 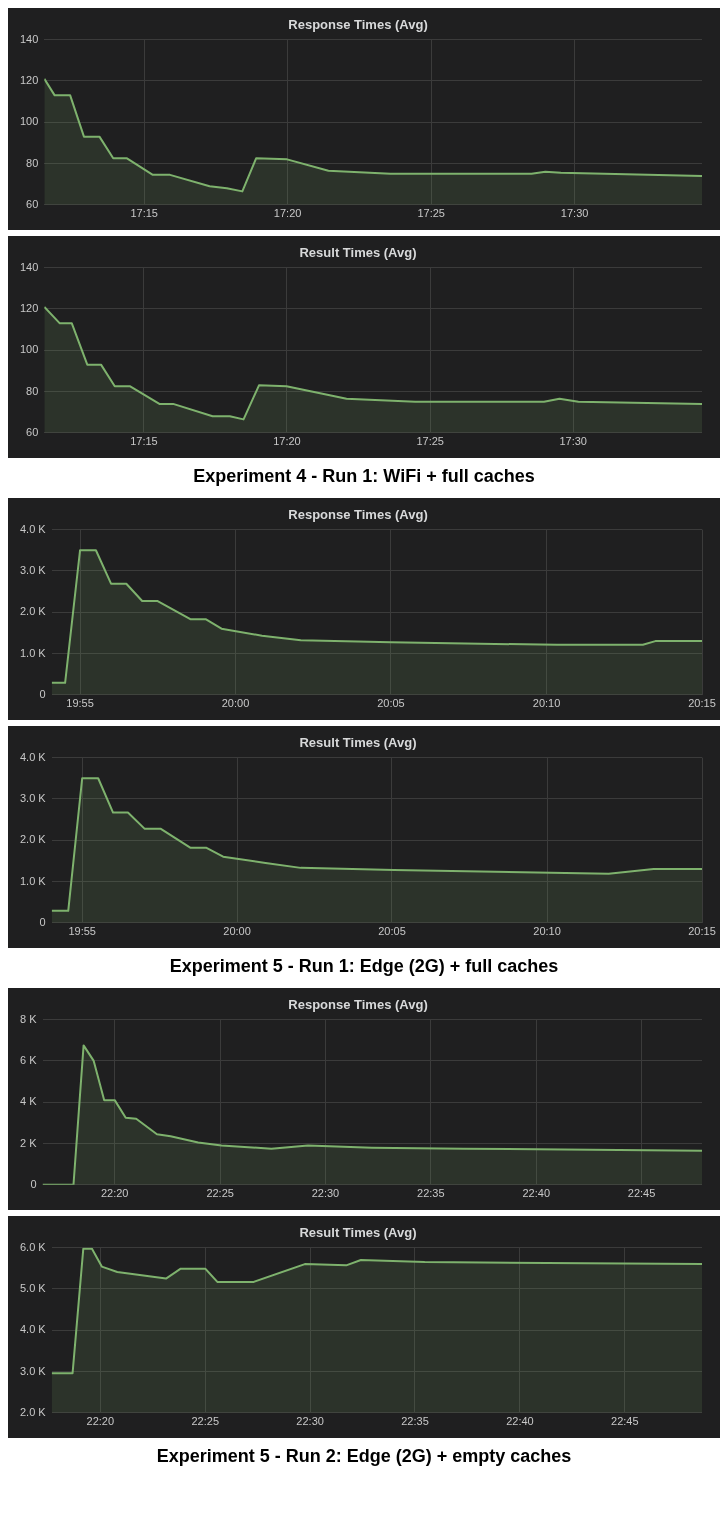 I want to click on text: Experiment 5 - Run 1: Edge (2G) + full caches, so click(x=364, y=966).